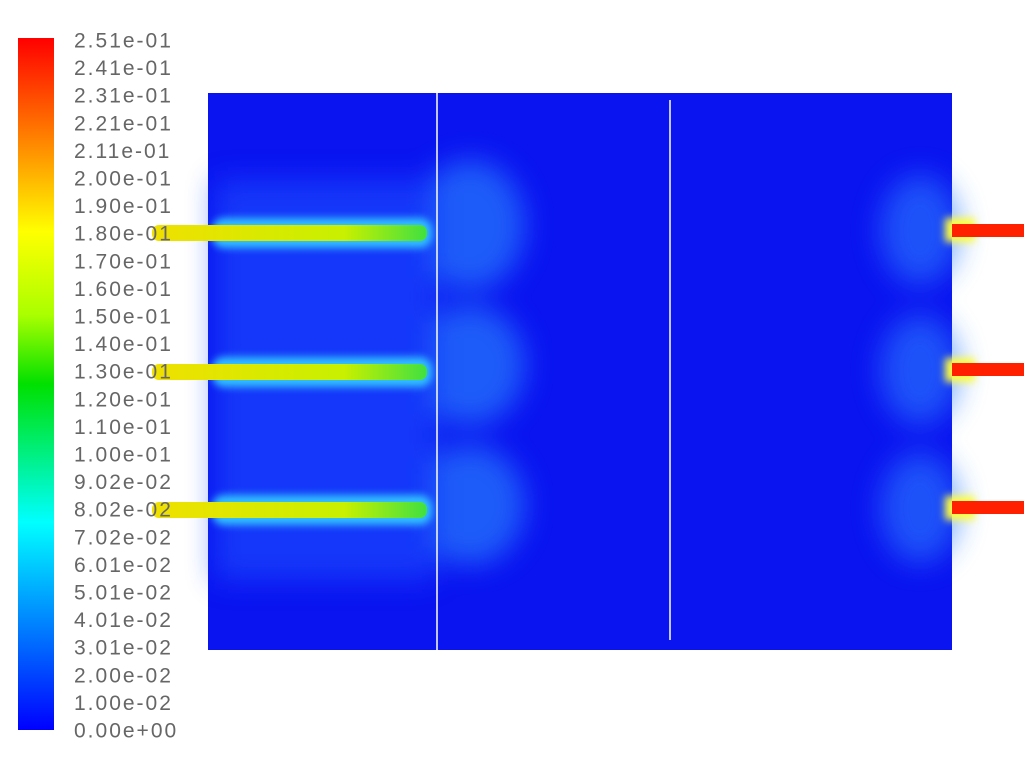 Image resolution: width=1024 pixels, height=768 pixels. What do you see at coordinates (123, 261) in the screenshot?
I see `colorbar-label: 1.70e-01` at bounding box center [123, 261].